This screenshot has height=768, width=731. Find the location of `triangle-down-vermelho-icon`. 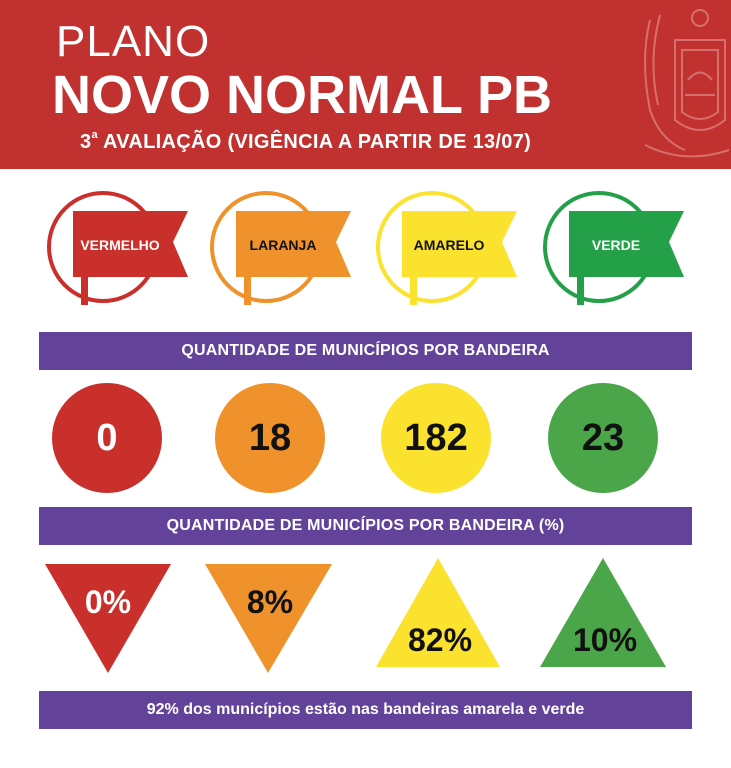

triangle-down-vermelho-icon is located at coordinates (108, 618).